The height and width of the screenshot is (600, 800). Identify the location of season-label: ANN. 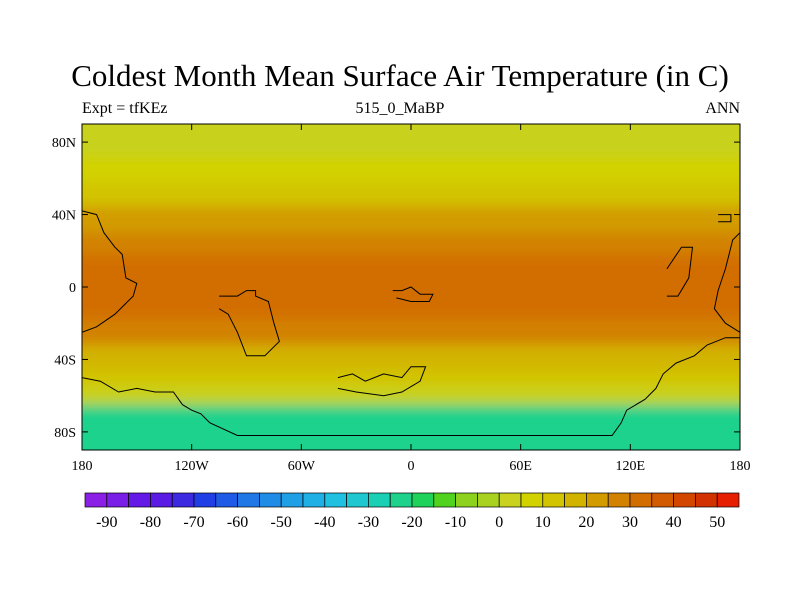
(722, 108).